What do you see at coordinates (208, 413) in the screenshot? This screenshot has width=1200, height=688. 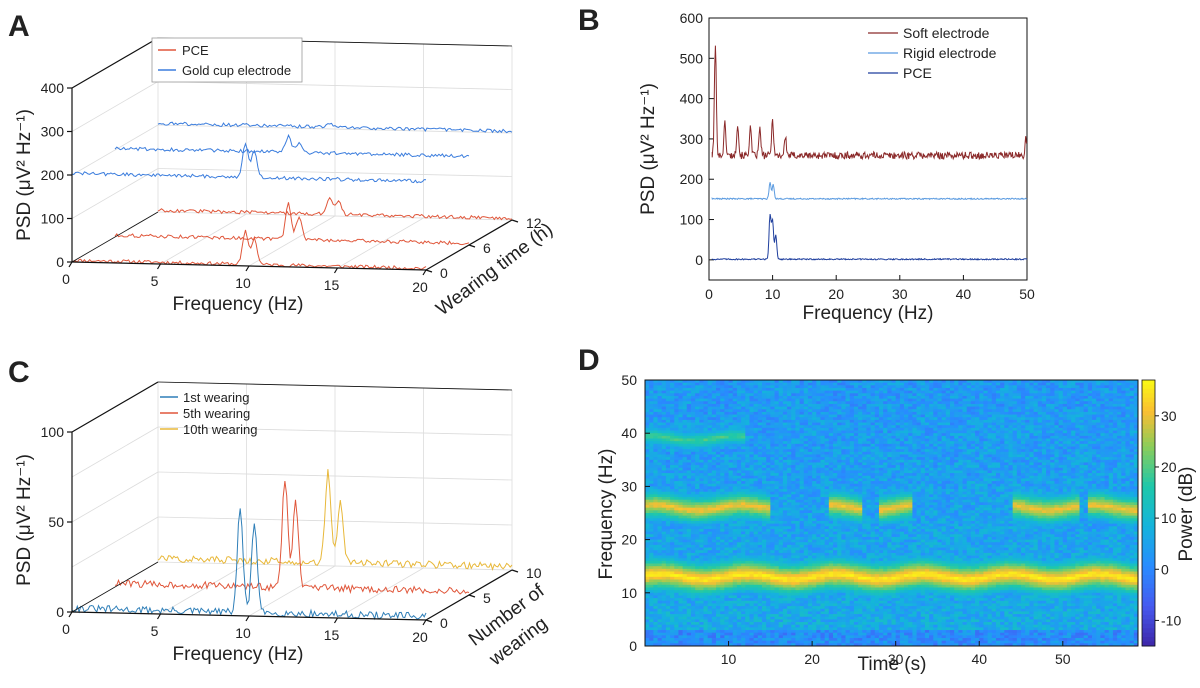 I see `panel-c-legend: 1st wearing 5th wearing 10th wearing` at bounding box center [208, 413].